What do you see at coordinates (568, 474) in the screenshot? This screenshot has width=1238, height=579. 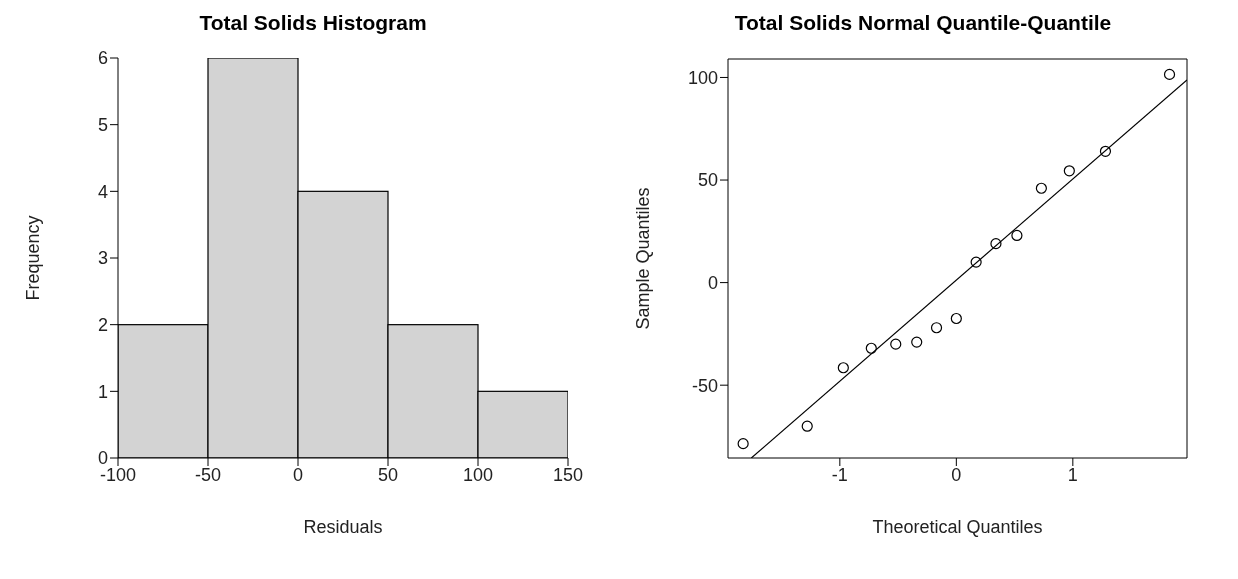 I see `x-tick-label: 150` at bounding box center [568, 474].